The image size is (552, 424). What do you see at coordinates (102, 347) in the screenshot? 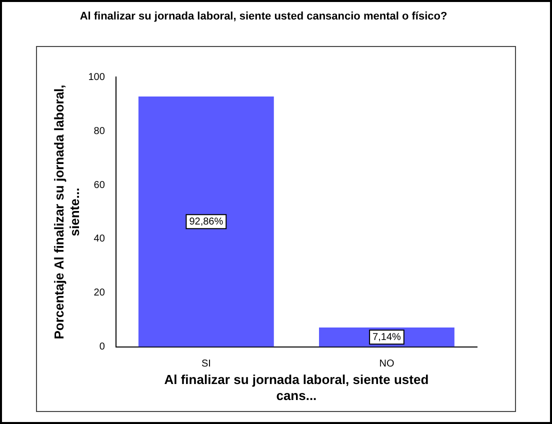
I see `y-tick-label: 0` at bounding box center [102, 347].